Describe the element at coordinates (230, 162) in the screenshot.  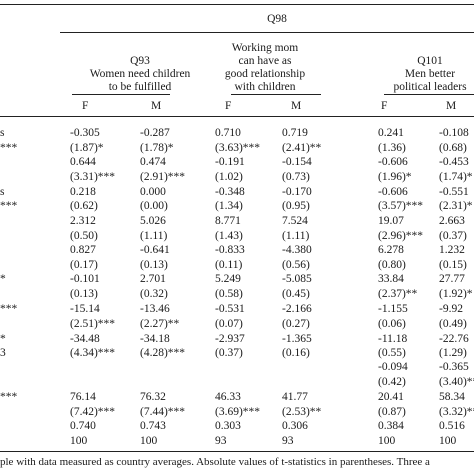
I see `table-cell: -0.191` at that location.